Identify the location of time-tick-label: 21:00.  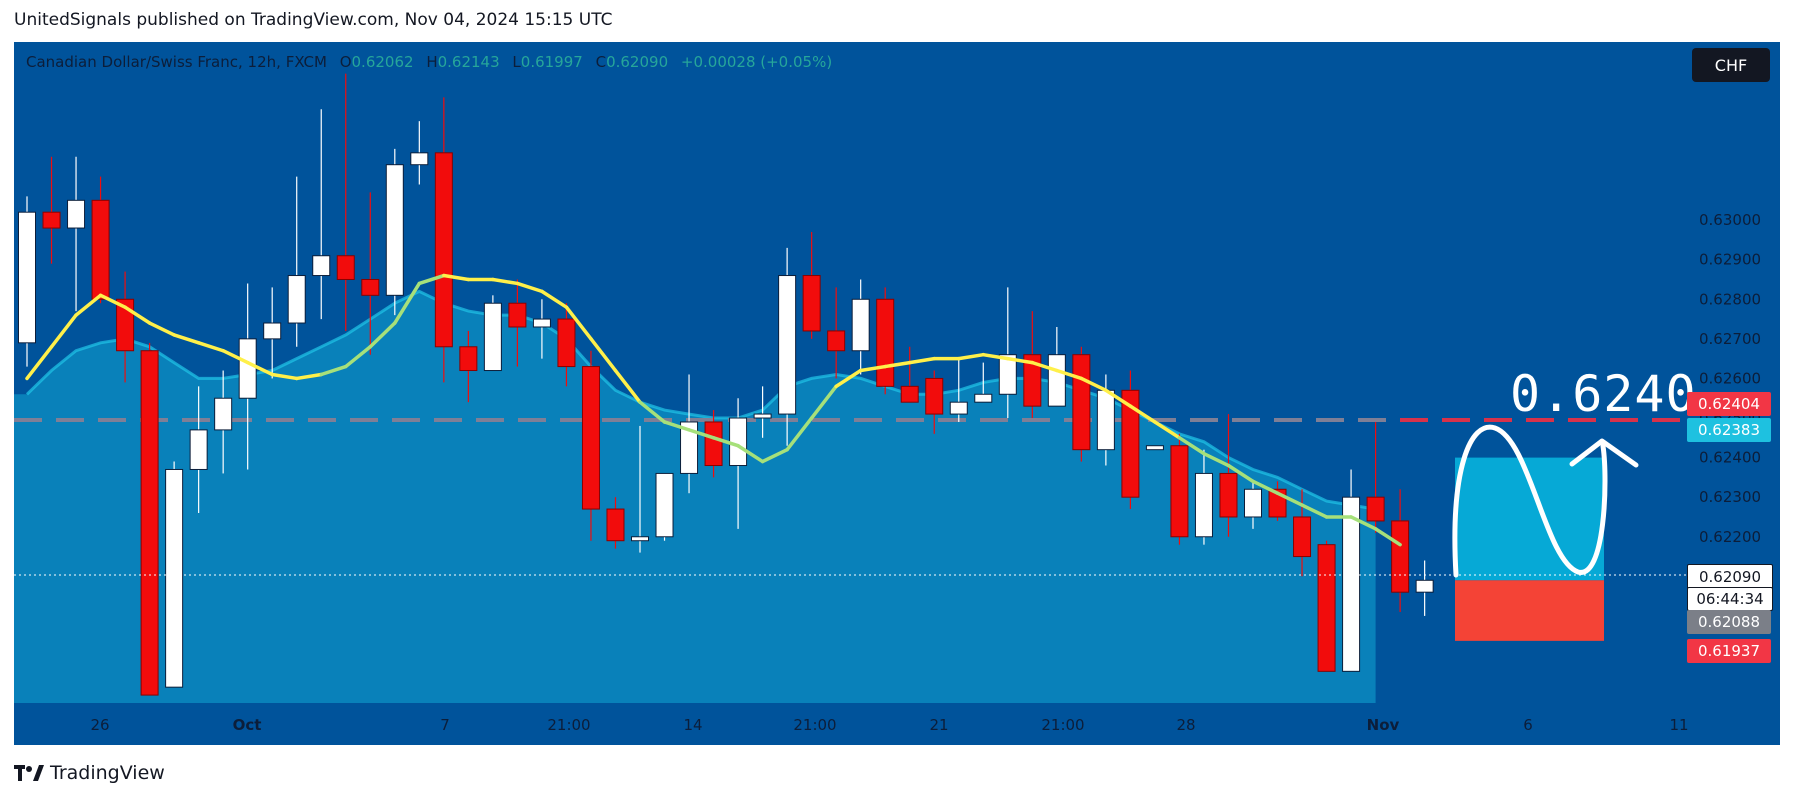
(1062, 725).